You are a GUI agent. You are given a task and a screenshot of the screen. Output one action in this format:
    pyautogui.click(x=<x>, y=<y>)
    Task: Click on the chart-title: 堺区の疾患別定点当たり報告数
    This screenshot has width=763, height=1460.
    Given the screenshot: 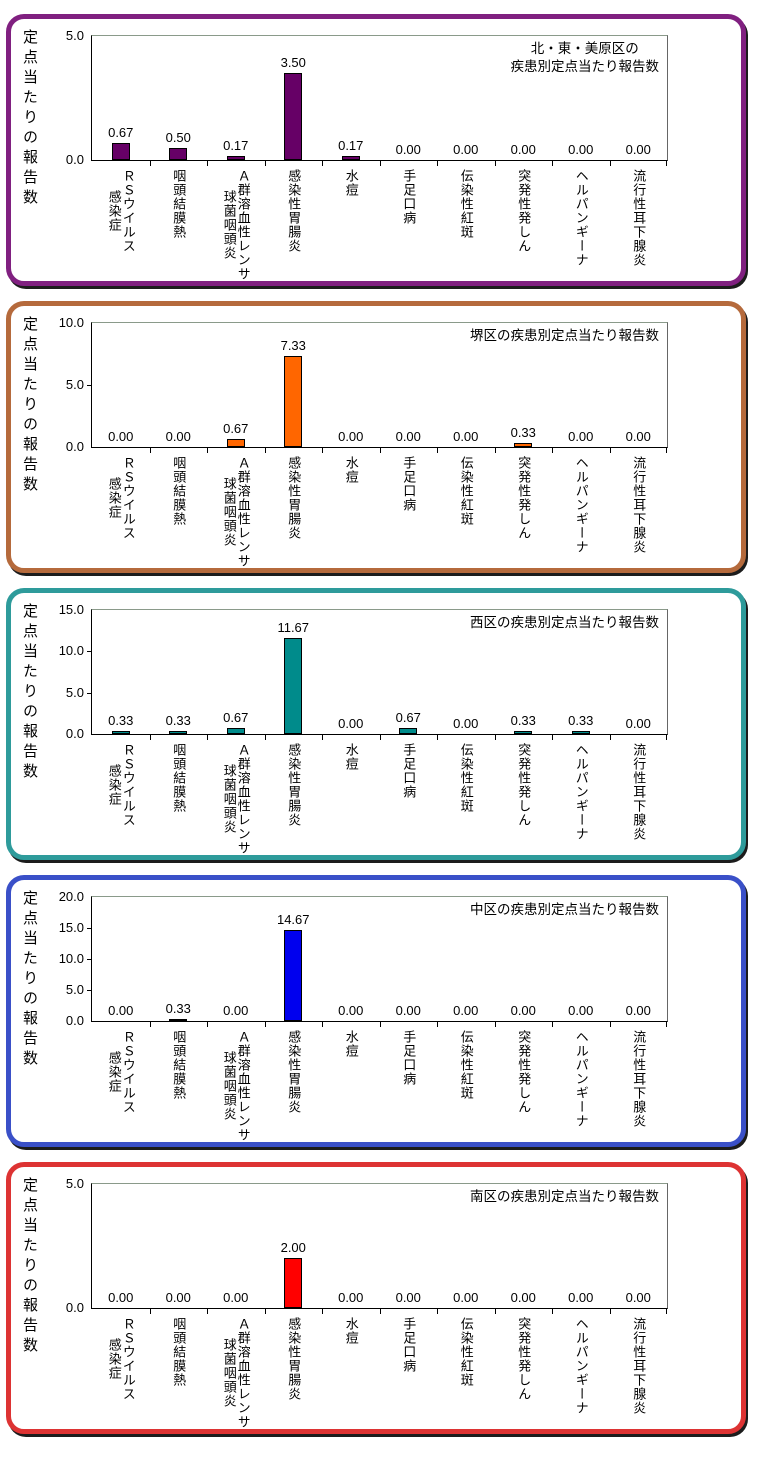 What is the action you would take?
    pyautogui.click(x=564, y=335)
    